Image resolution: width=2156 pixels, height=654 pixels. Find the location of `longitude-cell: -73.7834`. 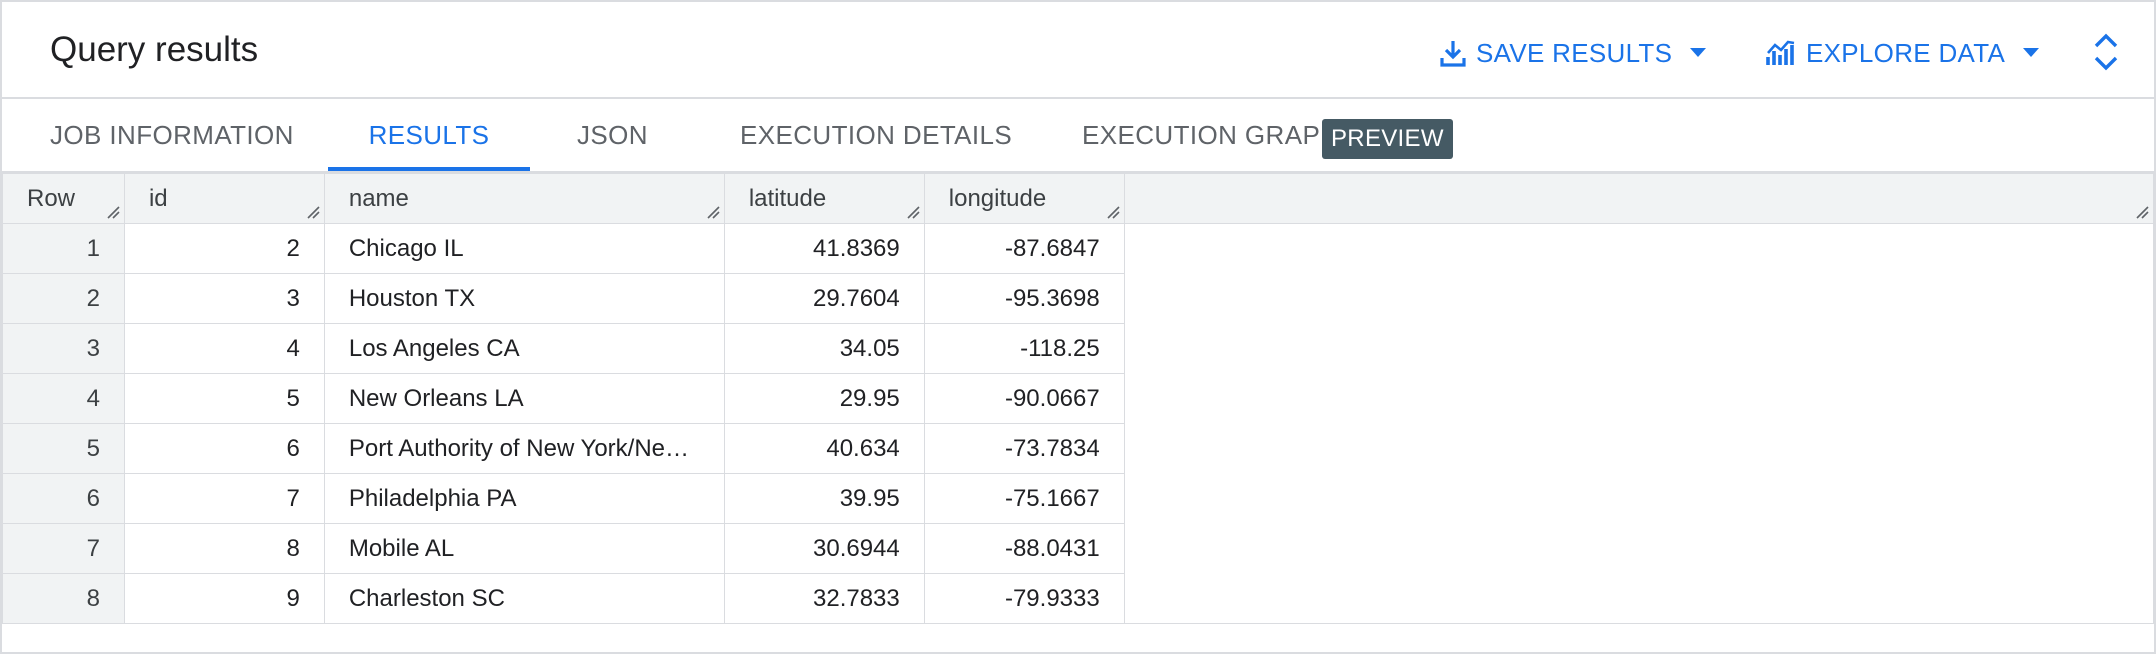

longitude-cell: -73.7834 is located at coordinates (1024, 448).